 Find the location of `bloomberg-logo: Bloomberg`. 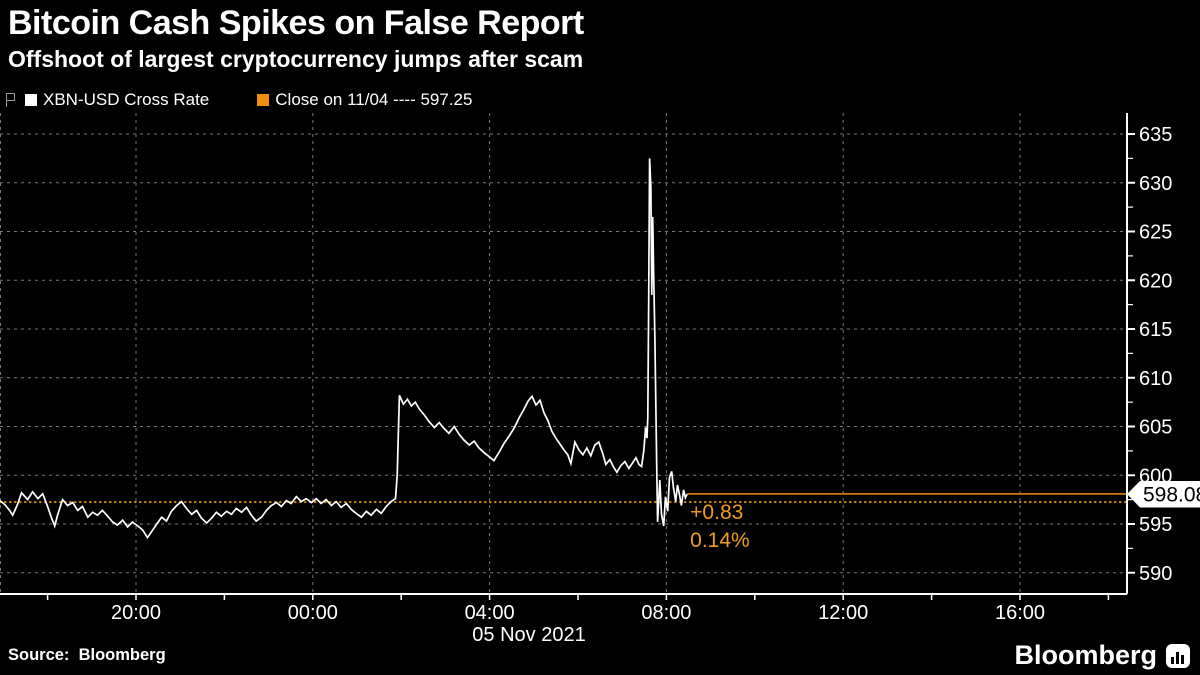

bloomberg-logo: Bloomberg is located at coordinates (1102, 655).